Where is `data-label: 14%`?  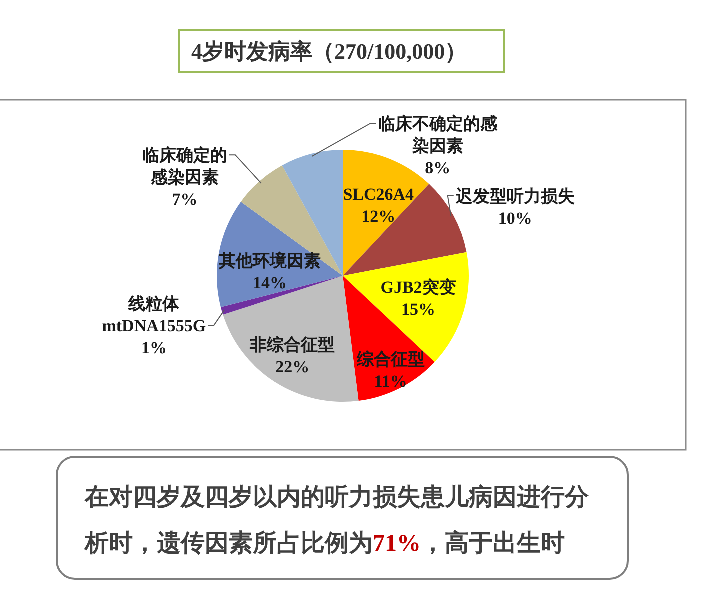 data-label: 14% is located at coordinates (270, 283).